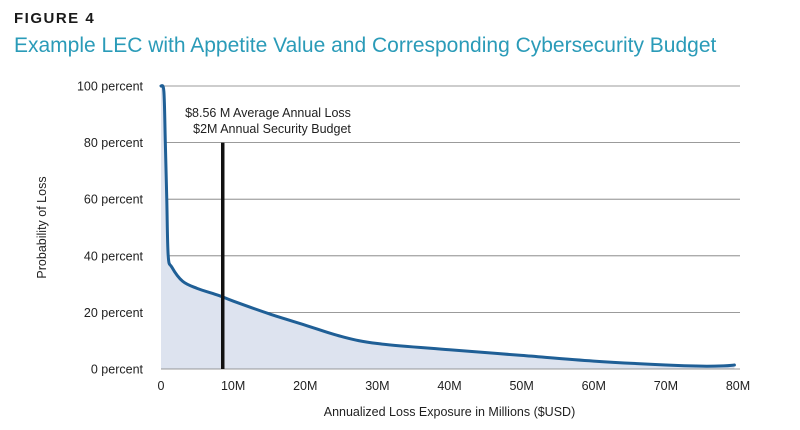 Image resolution: width=800 pixels, height=430 pixels. Describe the element at coordinates (114, 256) in the screenshot. I see `y-tick-label: 40 percent` at that location.